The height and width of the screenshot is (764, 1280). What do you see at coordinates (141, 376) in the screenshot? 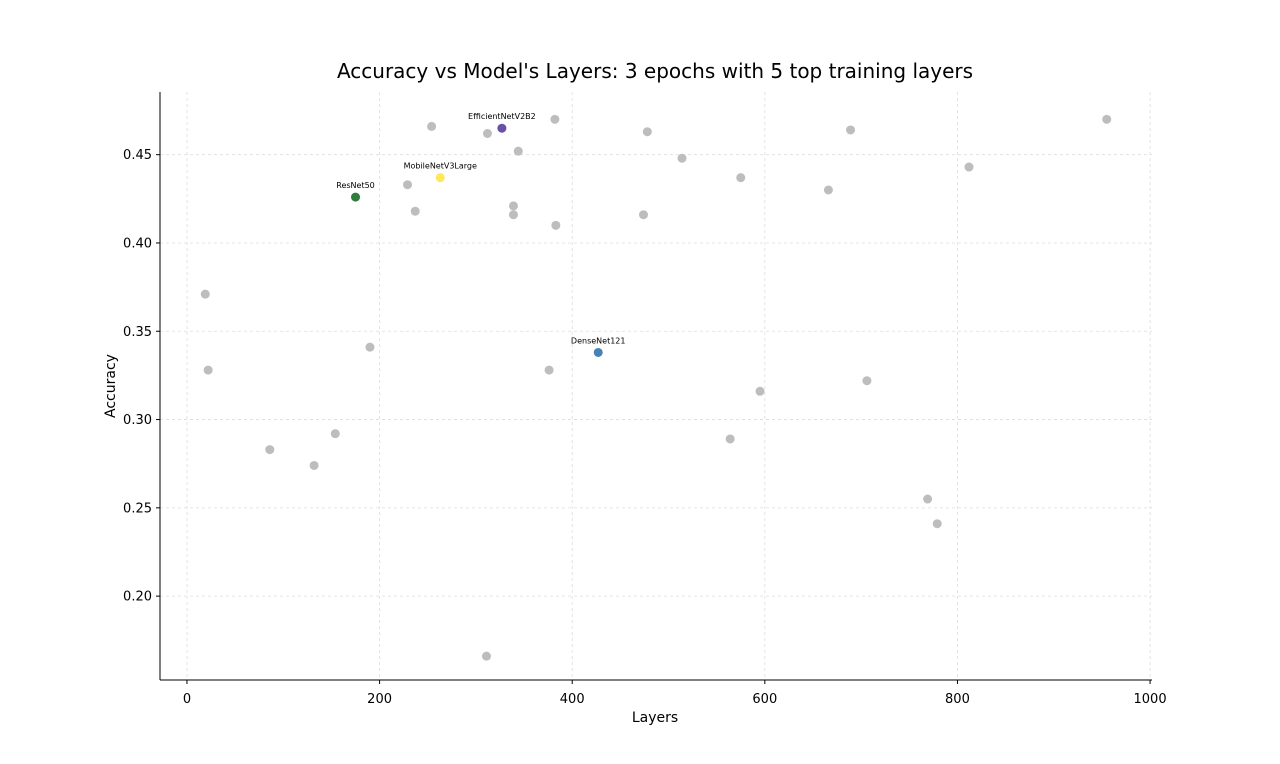
I see `y-ticks: 0.20 0.25 0.30 0.35 0.40 0.45` at bounding box center [141, 376].